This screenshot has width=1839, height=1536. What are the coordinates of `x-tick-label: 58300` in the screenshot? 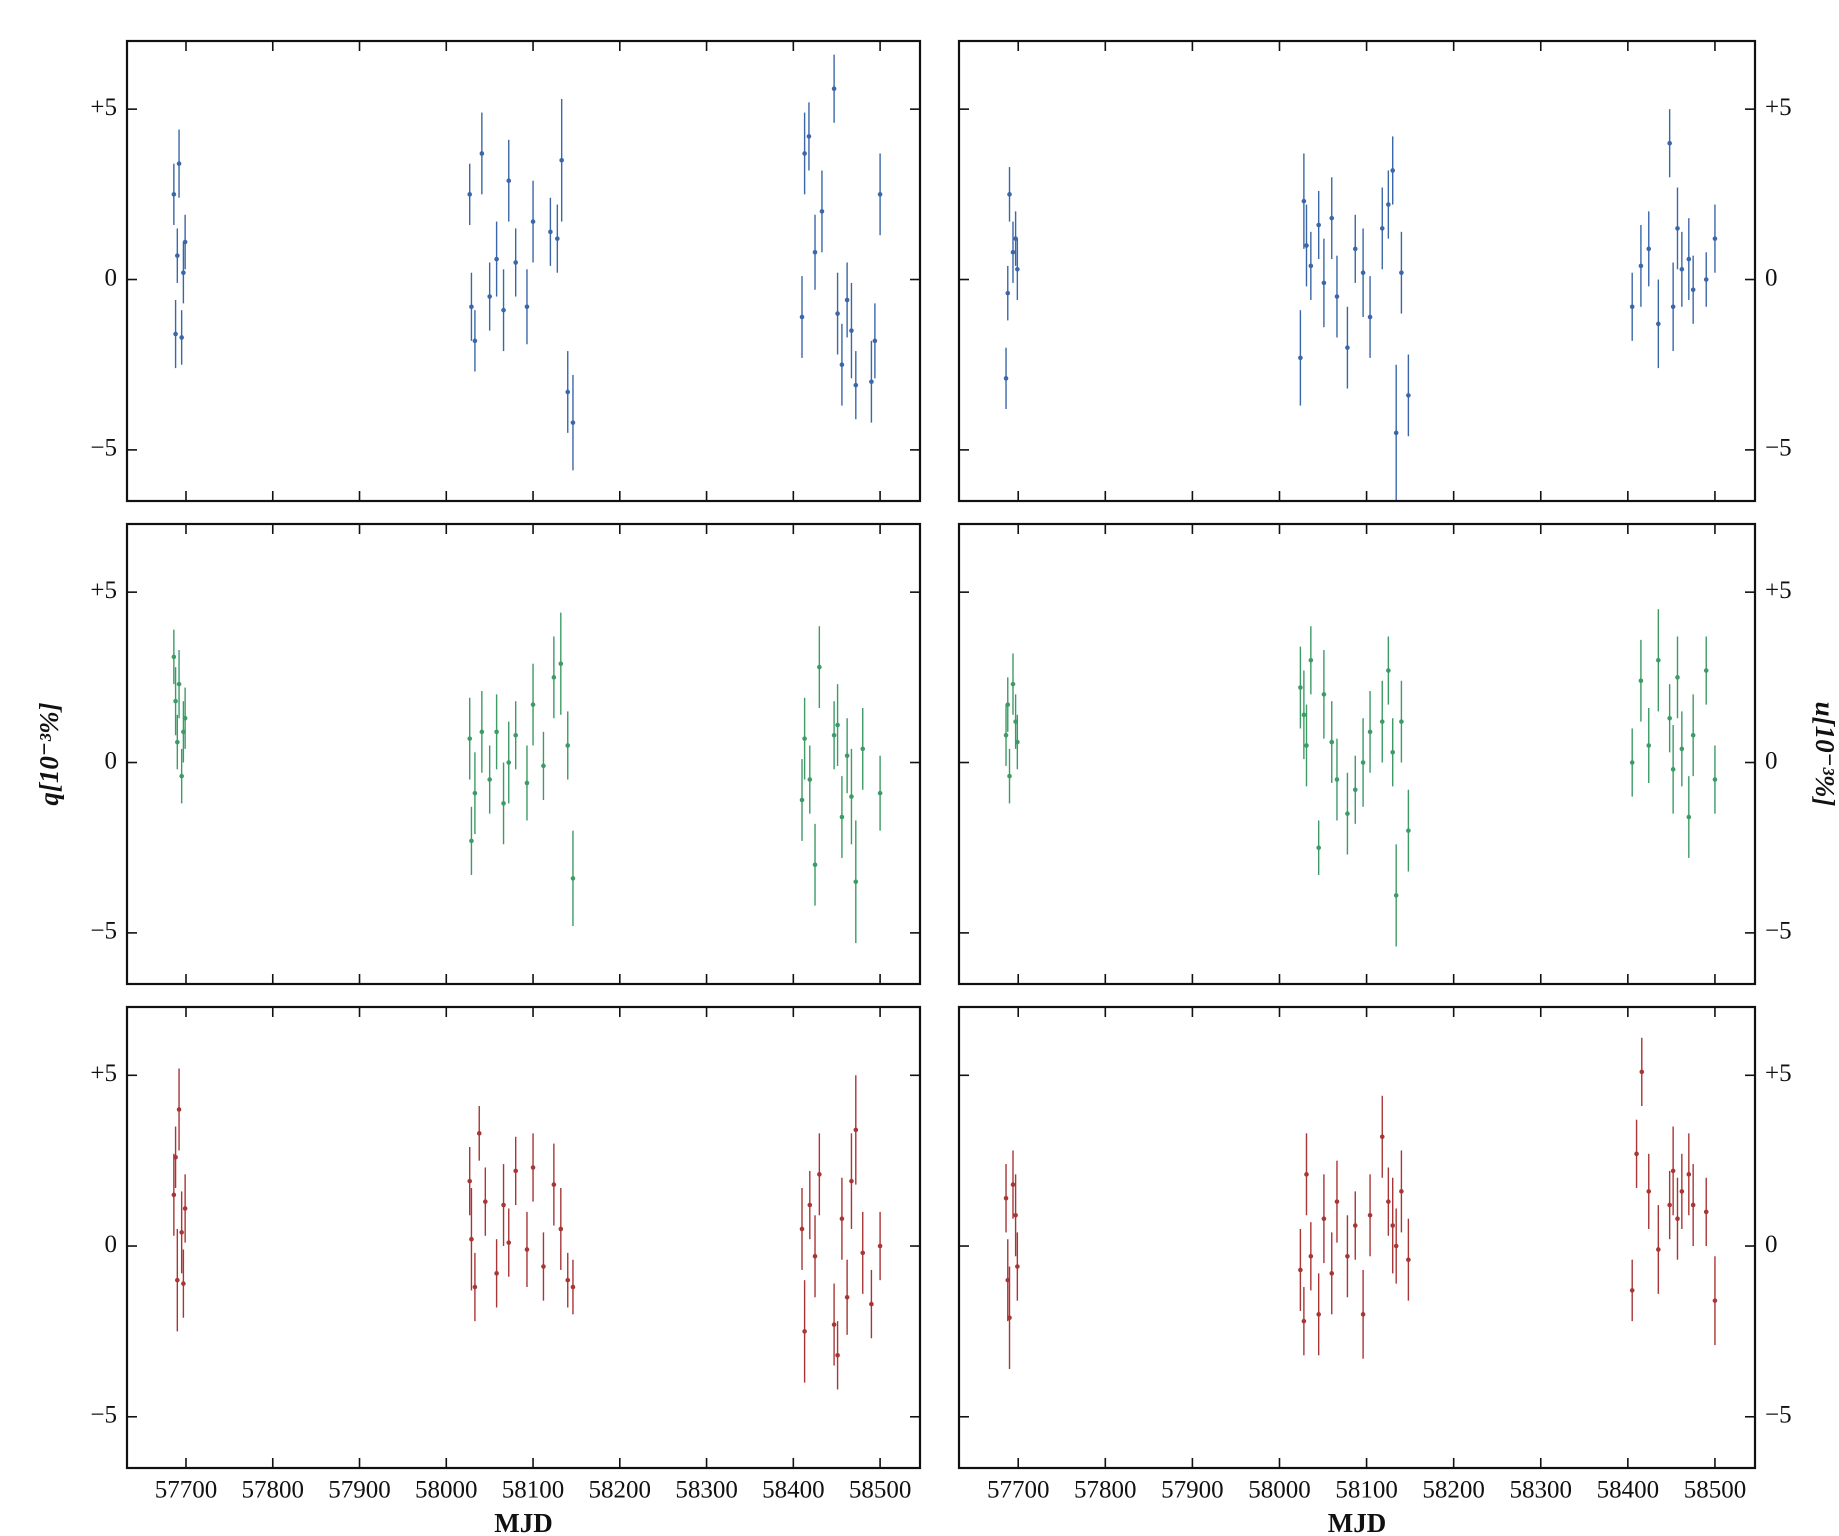 It's located at (706, 1490).